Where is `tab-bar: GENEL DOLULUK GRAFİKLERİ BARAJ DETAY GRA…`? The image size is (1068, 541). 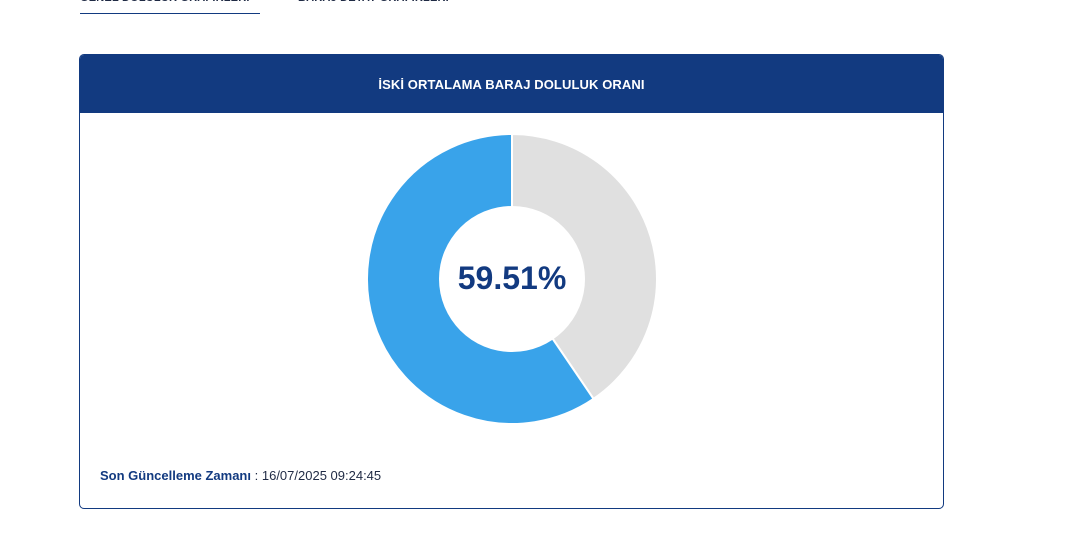 tab-bar: GENEL DOLULUK GRAFİKLERİ BARAJ DETAY GRA… is located at coordinates (264, 7).